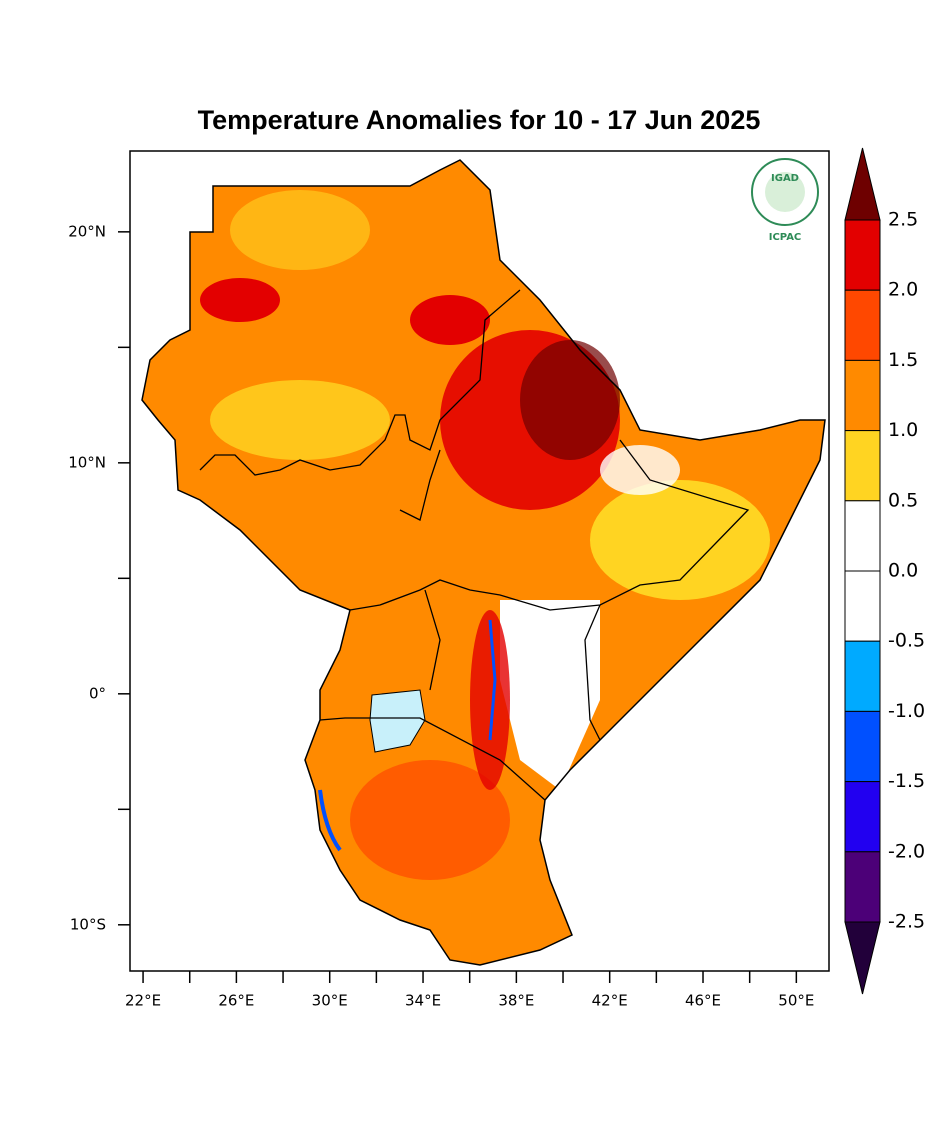 The image size is (938, 1125). What do you see at coordinates (397, 721) in the screenshot?
I see `lake` at bounding box center [397, 721].